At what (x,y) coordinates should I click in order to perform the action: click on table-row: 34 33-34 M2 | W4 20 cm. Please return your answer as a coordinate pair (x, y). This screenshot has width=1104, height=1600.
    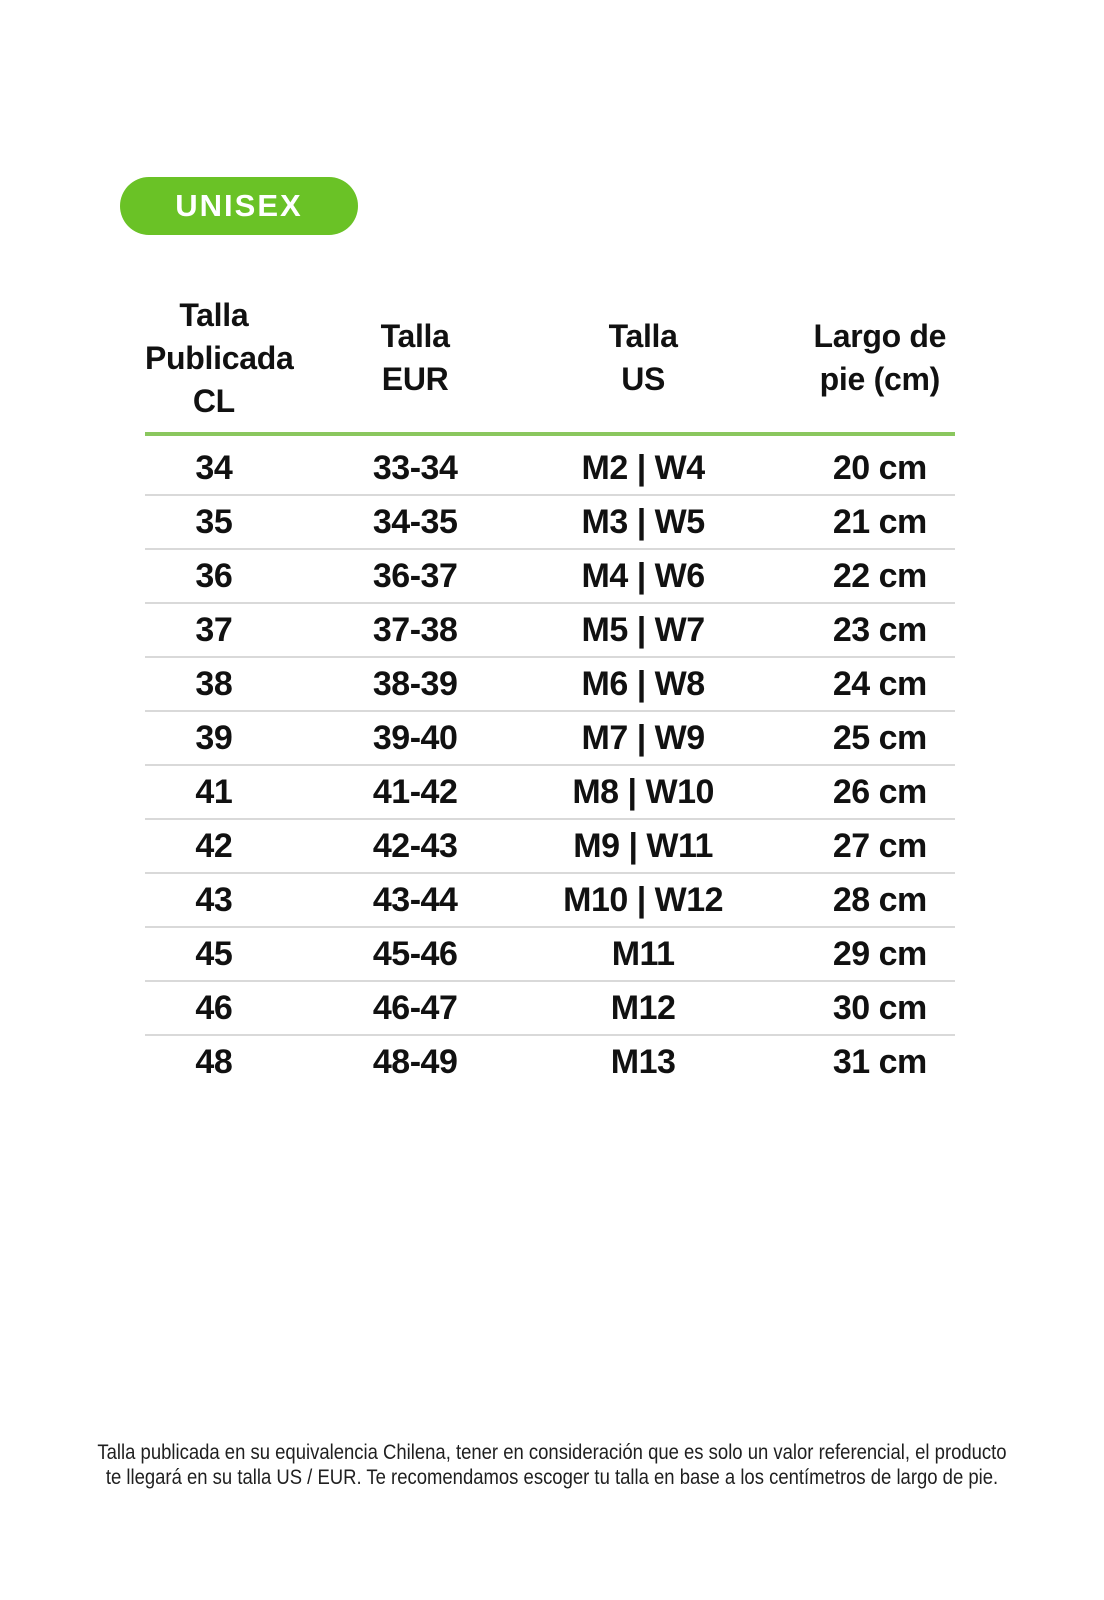
    Looking at the image, I should click on (550, 469).